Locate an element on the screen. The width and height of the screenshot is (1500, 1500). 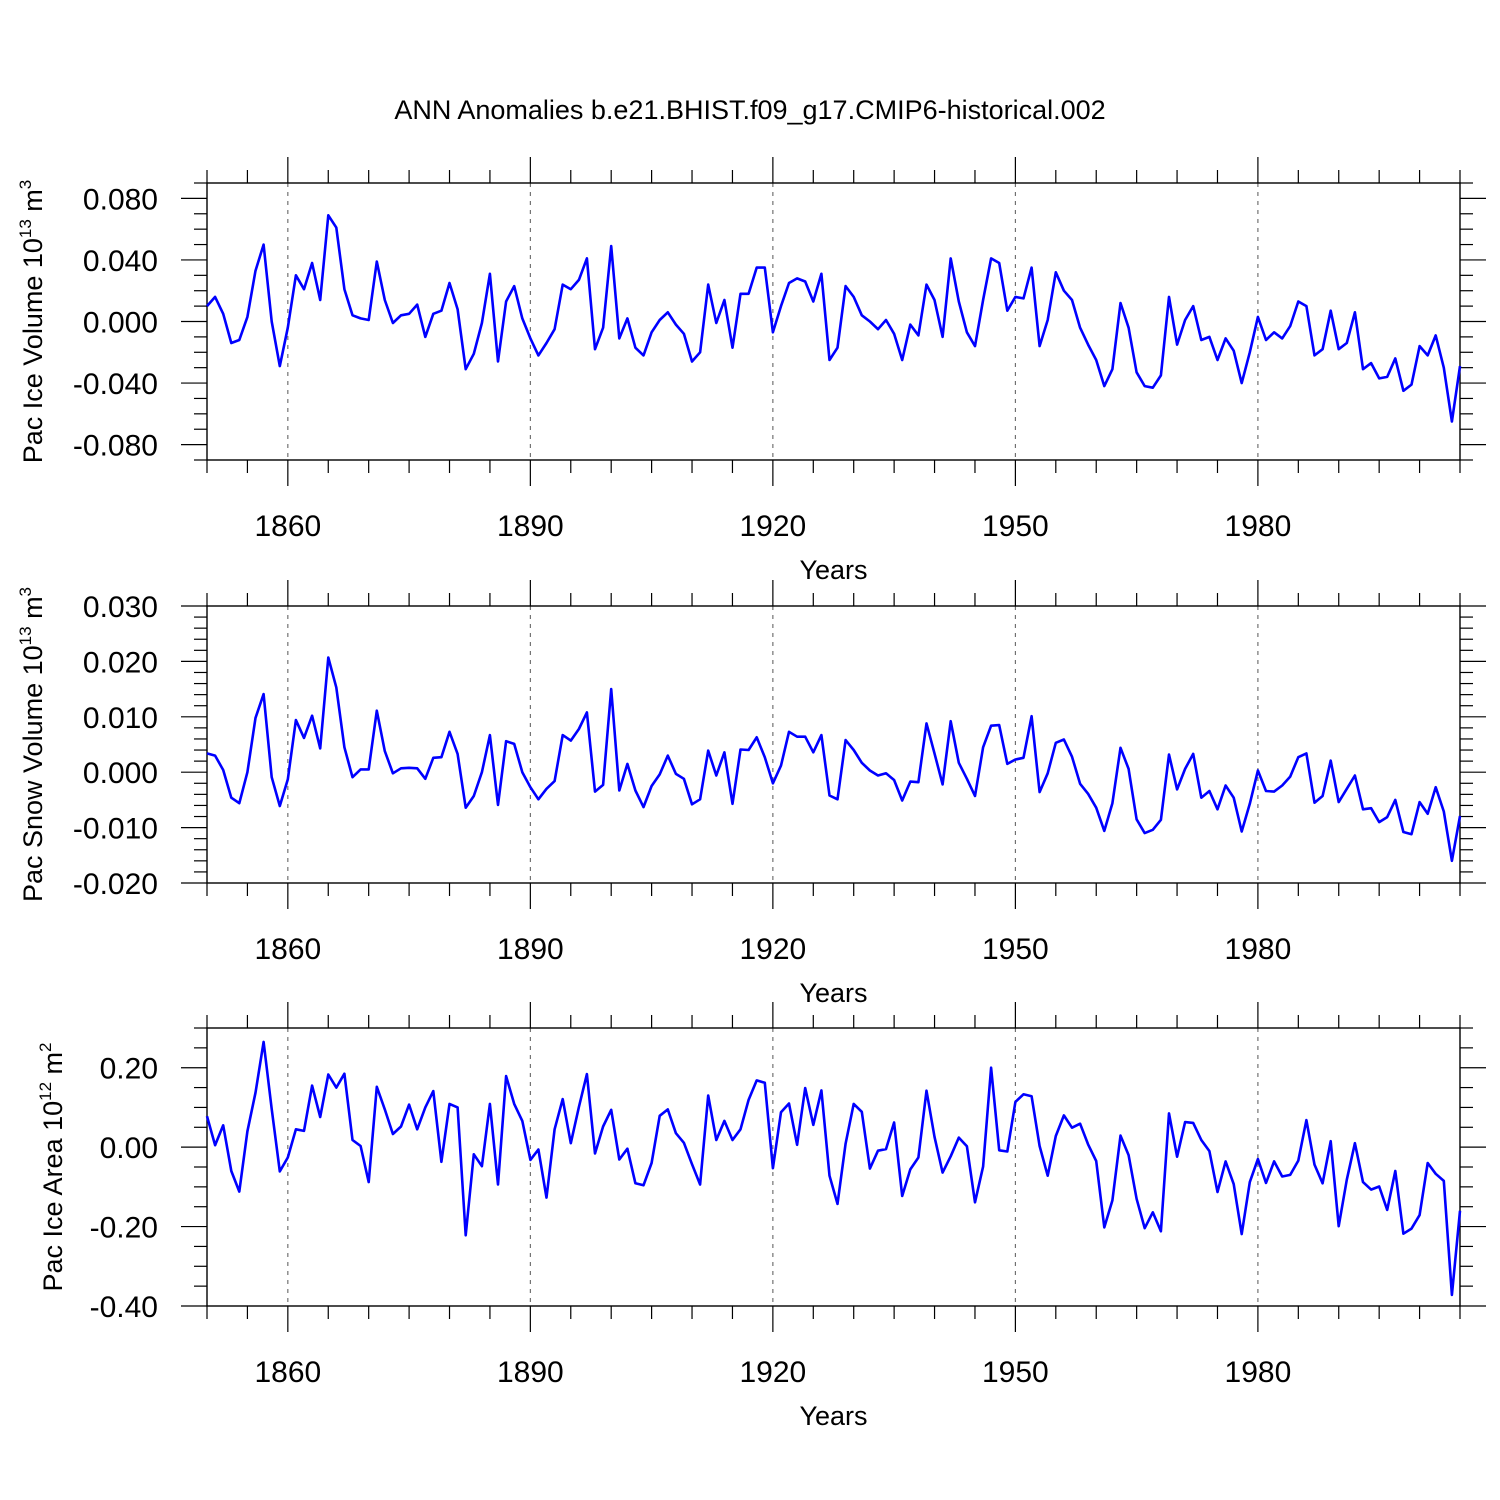
y-tick-label: 0.030 is located at coordinates (120, 607).